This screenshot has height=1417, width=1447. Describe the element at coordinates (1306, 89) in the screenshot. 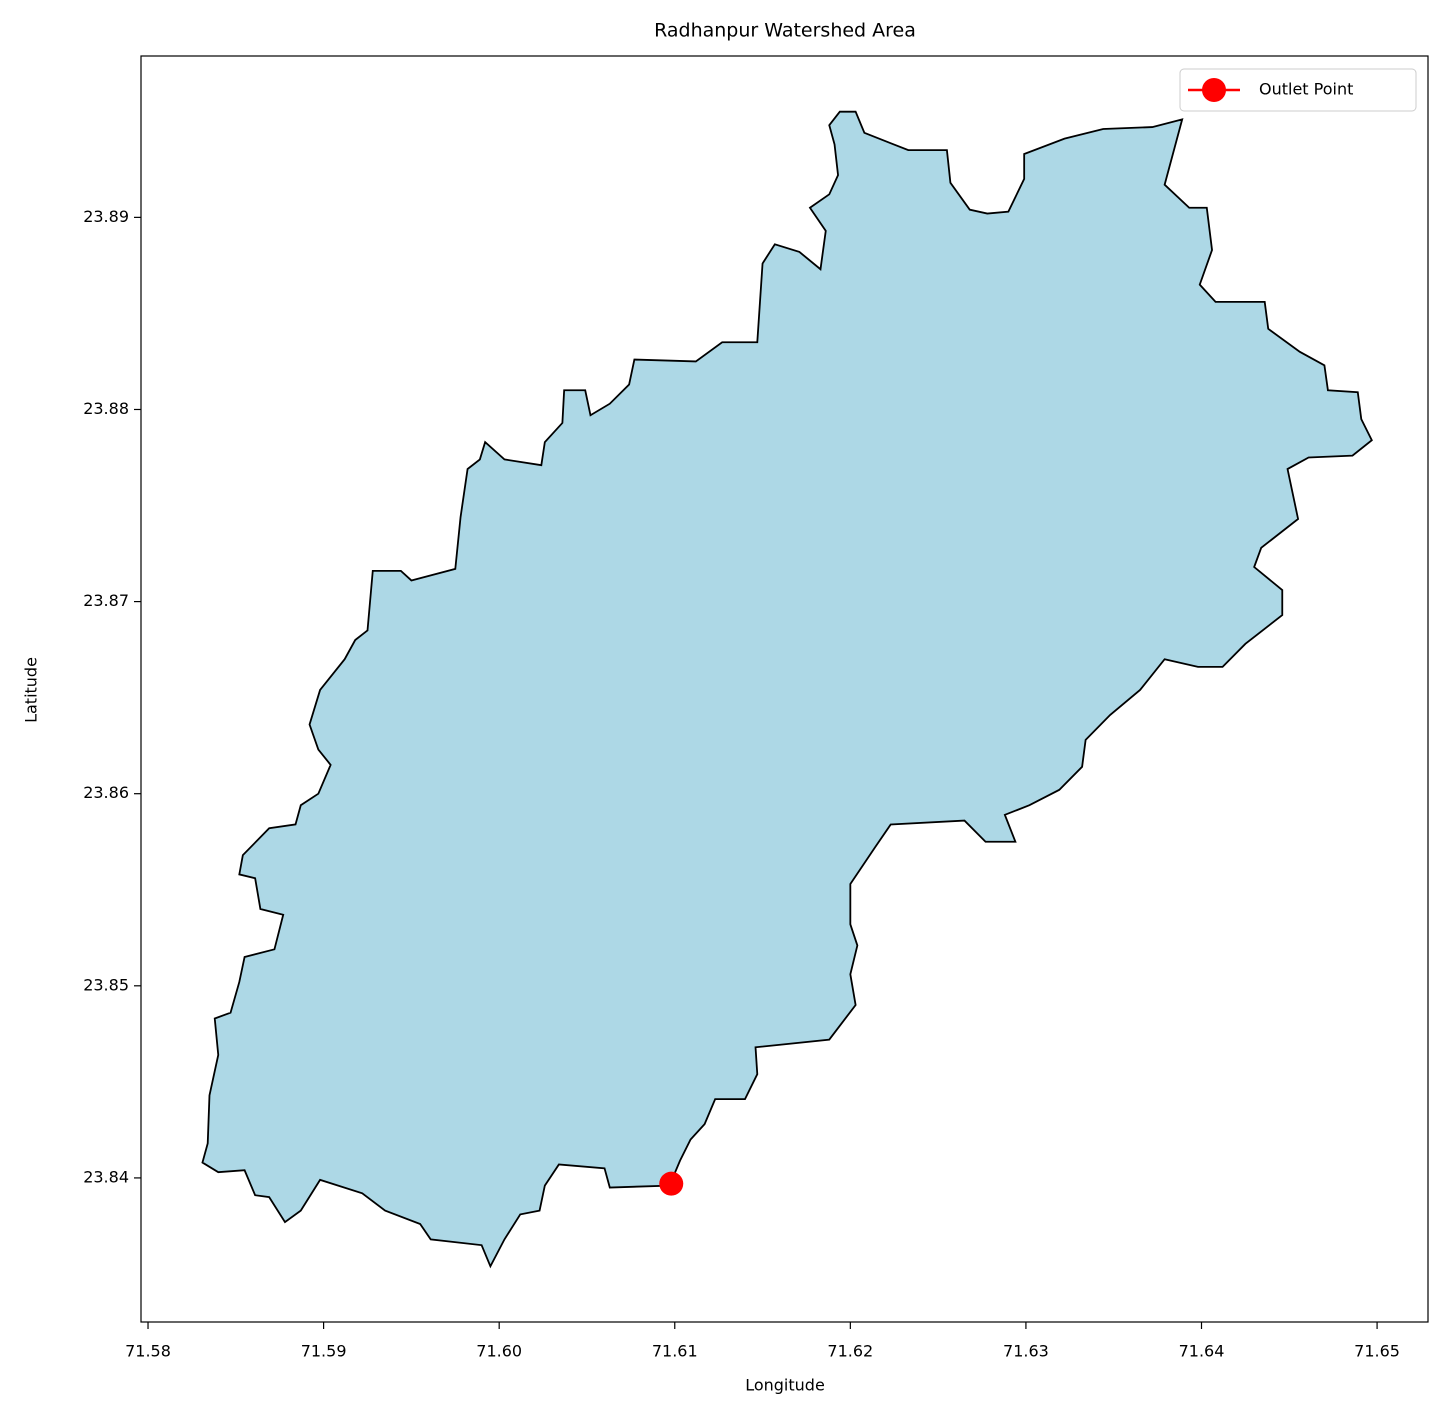

I see `legend-label: Outlet Point` at that location.